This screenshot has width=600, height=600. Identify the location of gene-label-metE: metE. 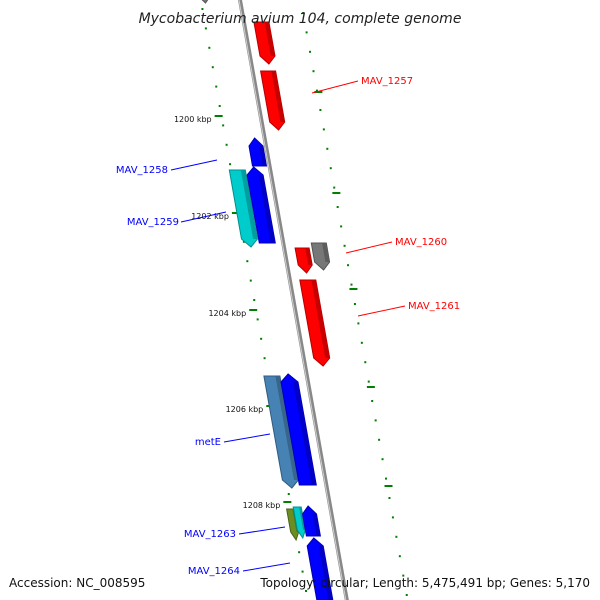
(208, 442).